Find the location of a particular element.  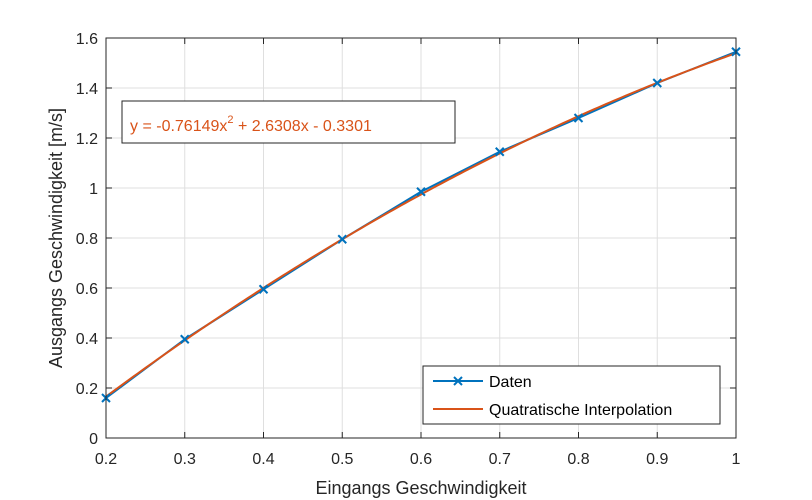

legend: Daten Quatratische Interpolation is located at coordinates (571, 395).